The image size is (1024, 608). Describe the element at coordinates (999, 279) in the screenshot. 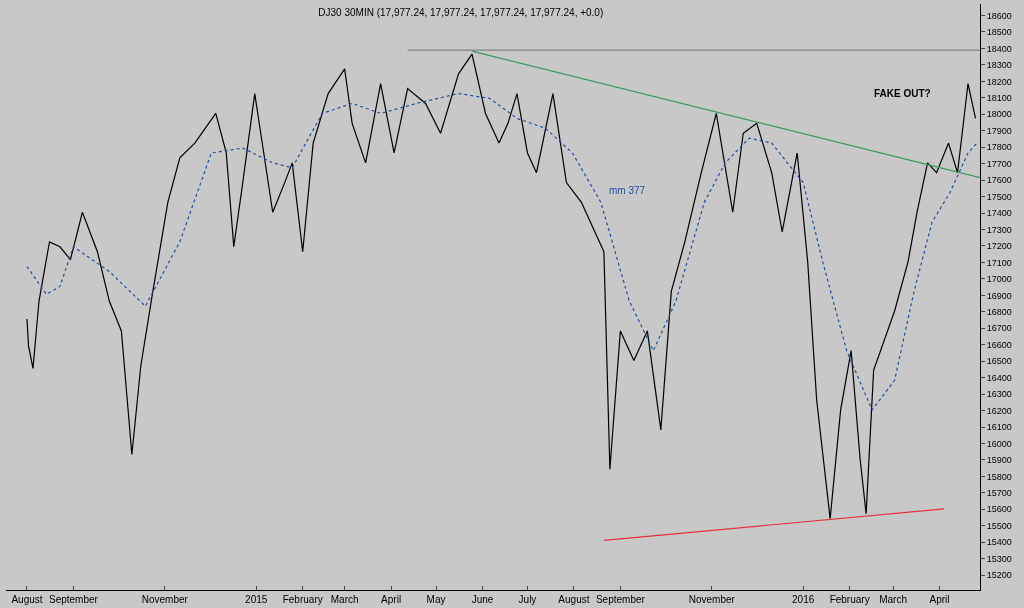

I see `y-tick-label: 17000` at that location.